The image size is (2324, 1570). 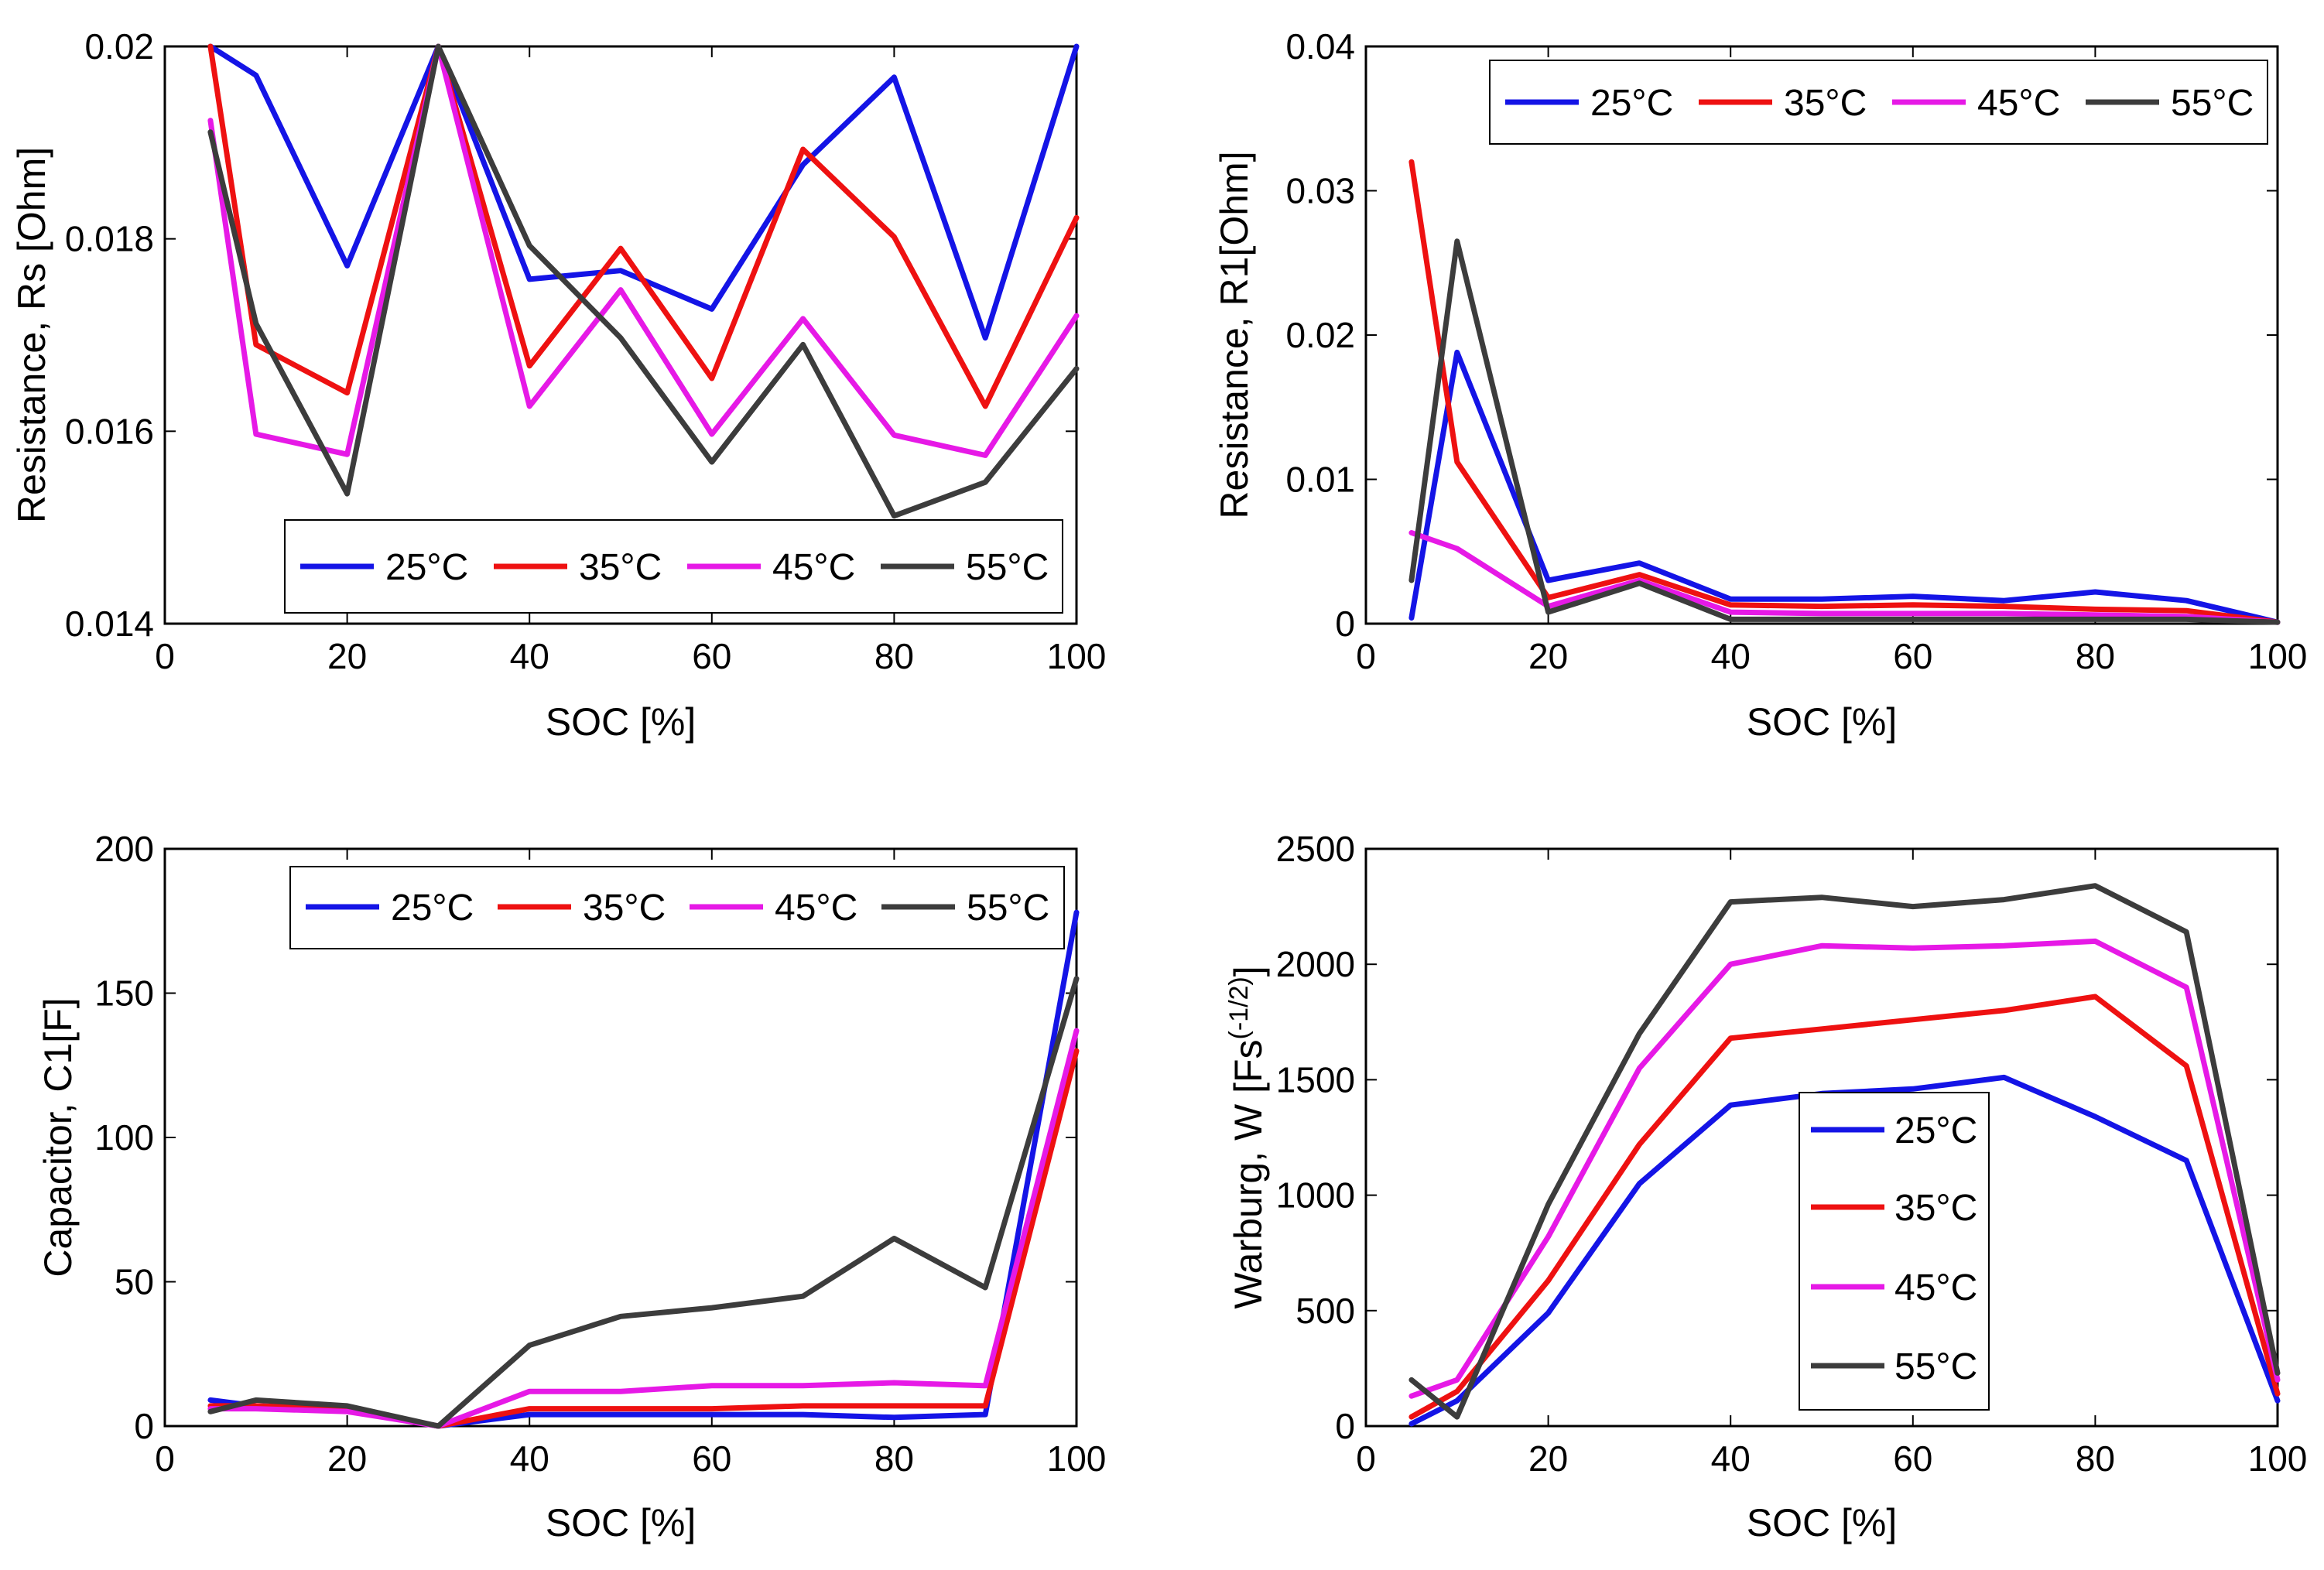 I want to click on y-tick-label: 100, so click(x=124, y=1138).